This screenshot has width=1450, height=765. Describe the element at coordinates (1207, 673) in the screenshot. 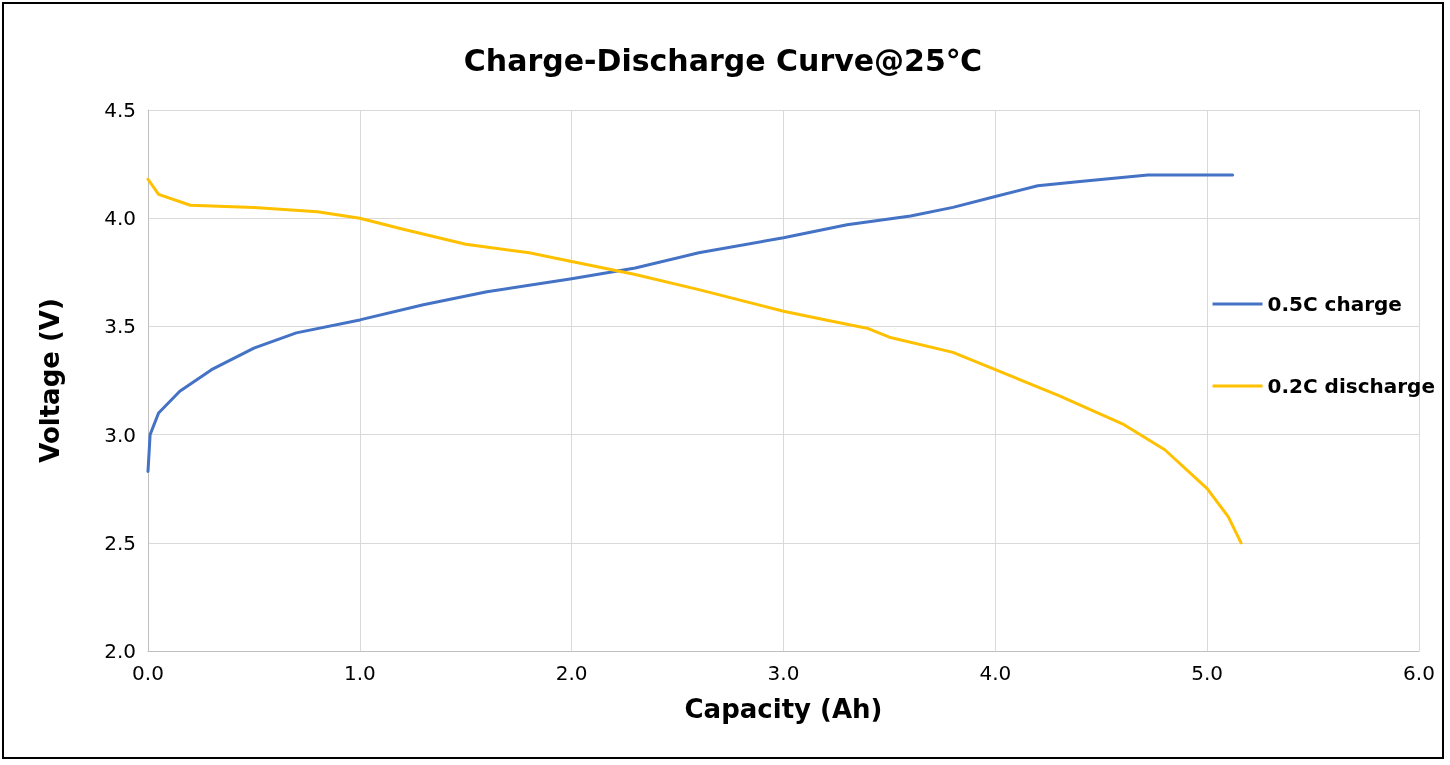

I see `x-tick-label: 5.0` at that location.